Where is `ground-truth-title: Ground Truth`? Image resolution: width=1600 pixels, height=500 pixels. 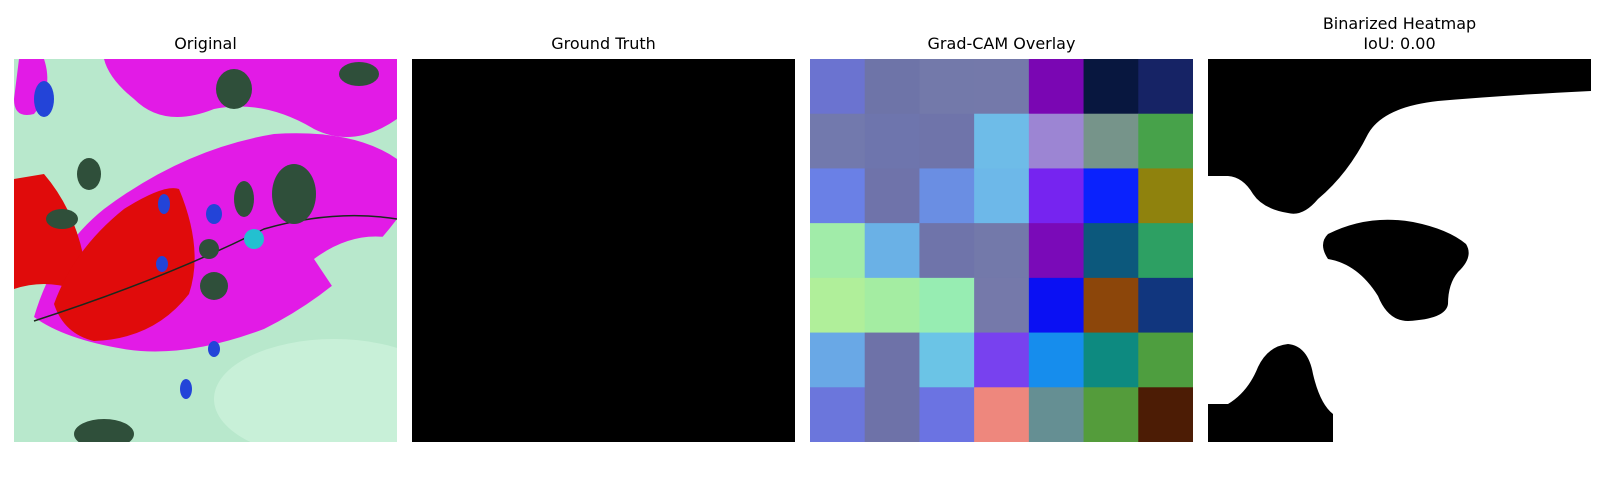 ground-truth-title: Ground Truth is located at coordinates (603, 44).